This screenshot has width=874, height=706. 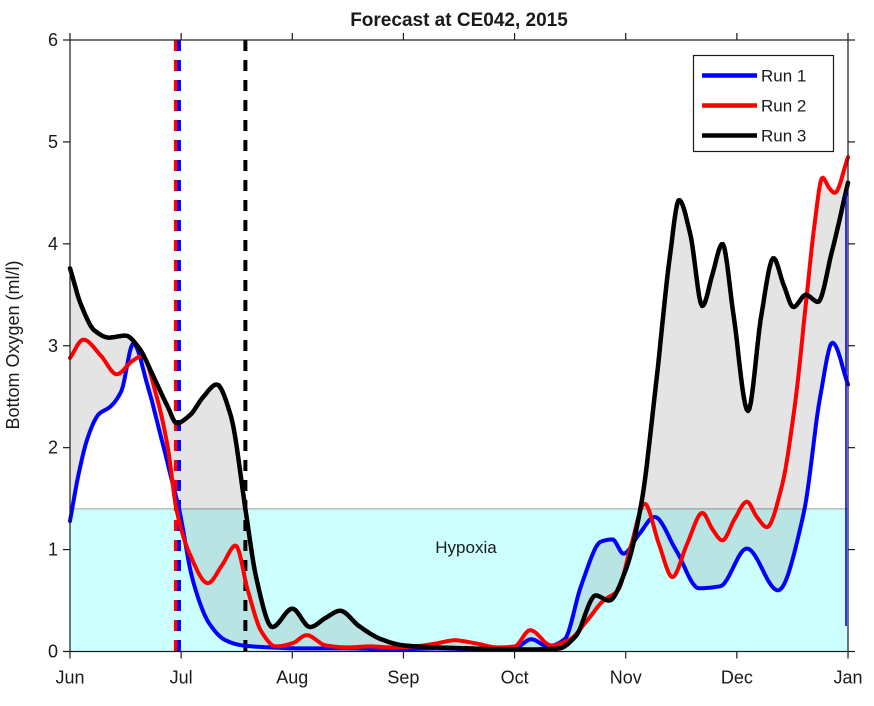 I want to click on legend-label-run2: Run 2, so click(x=783, y=106).